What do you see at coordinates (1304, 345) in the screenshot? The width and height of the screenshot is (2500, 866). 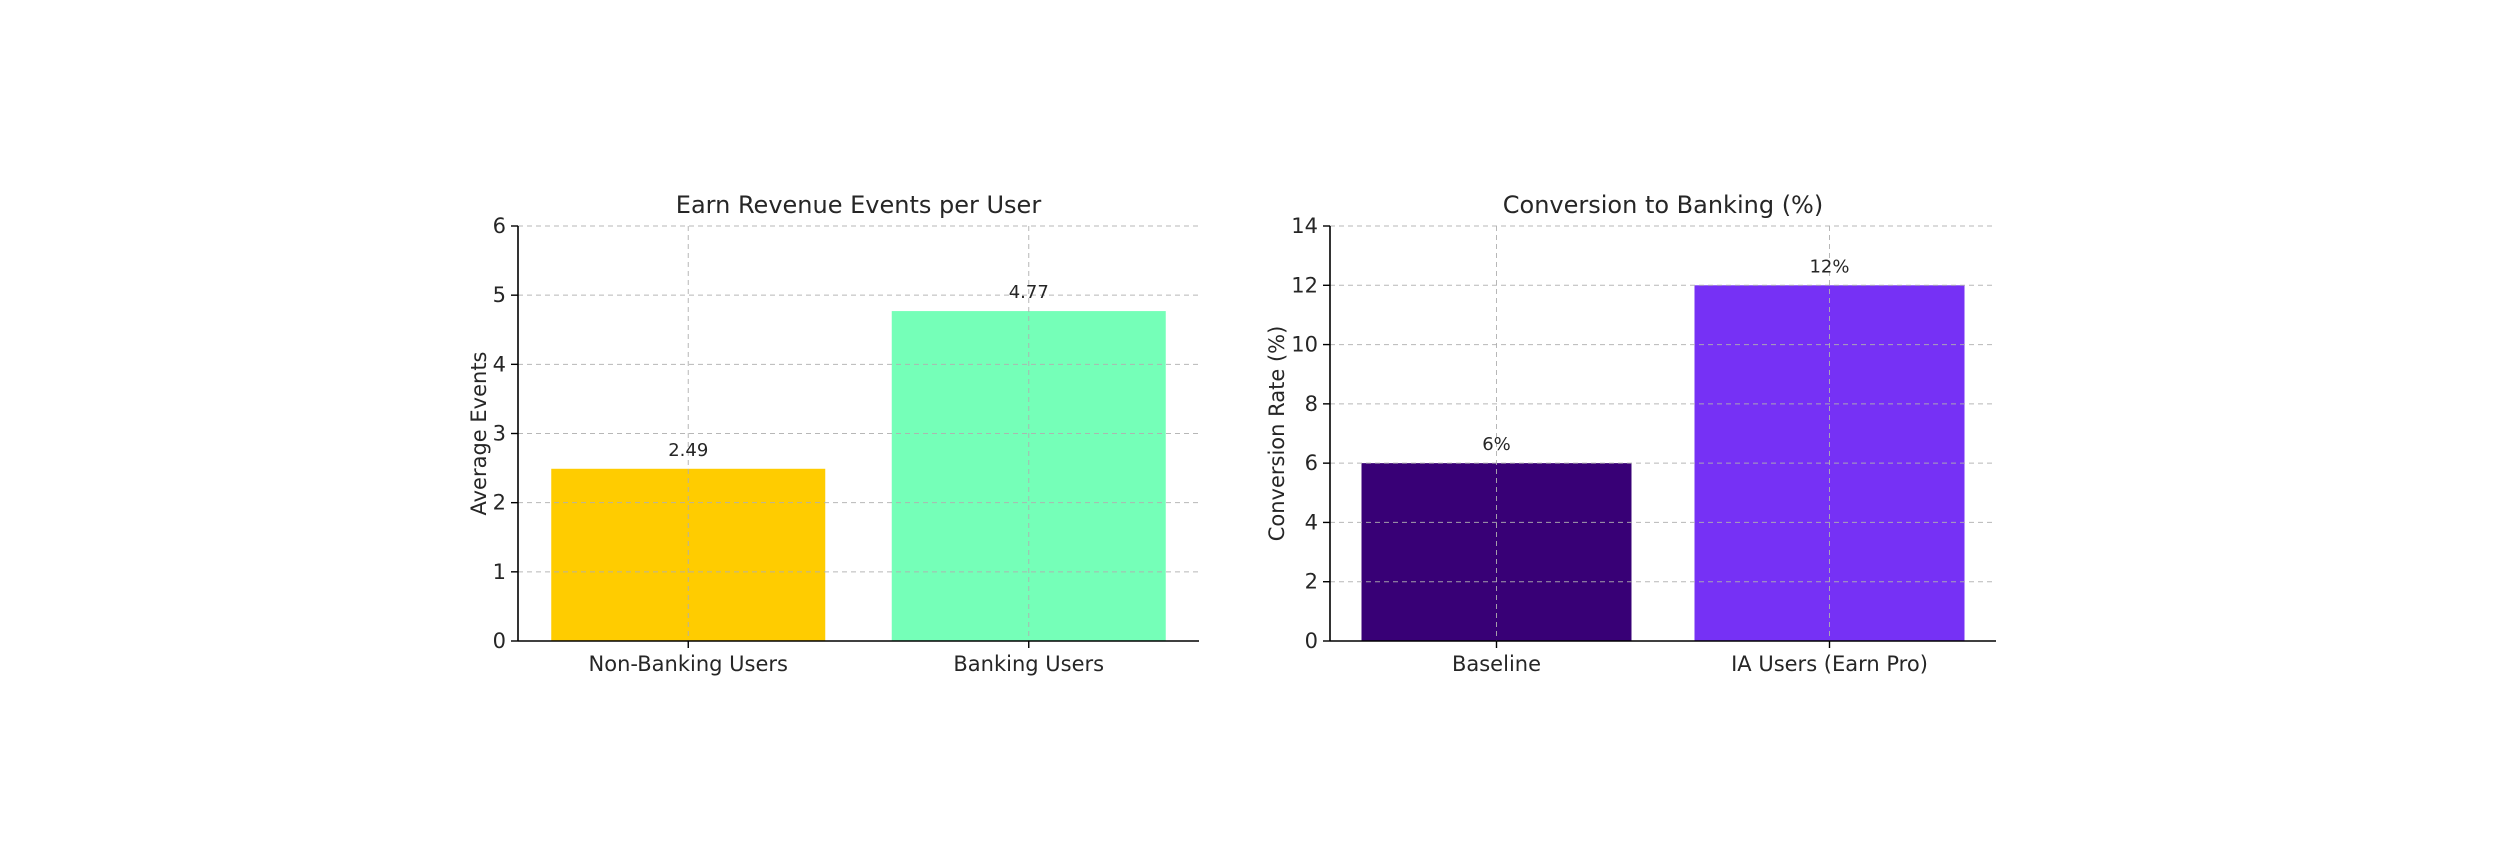 I see `y-tick-label: 10` at bounding box center [1304, 345].